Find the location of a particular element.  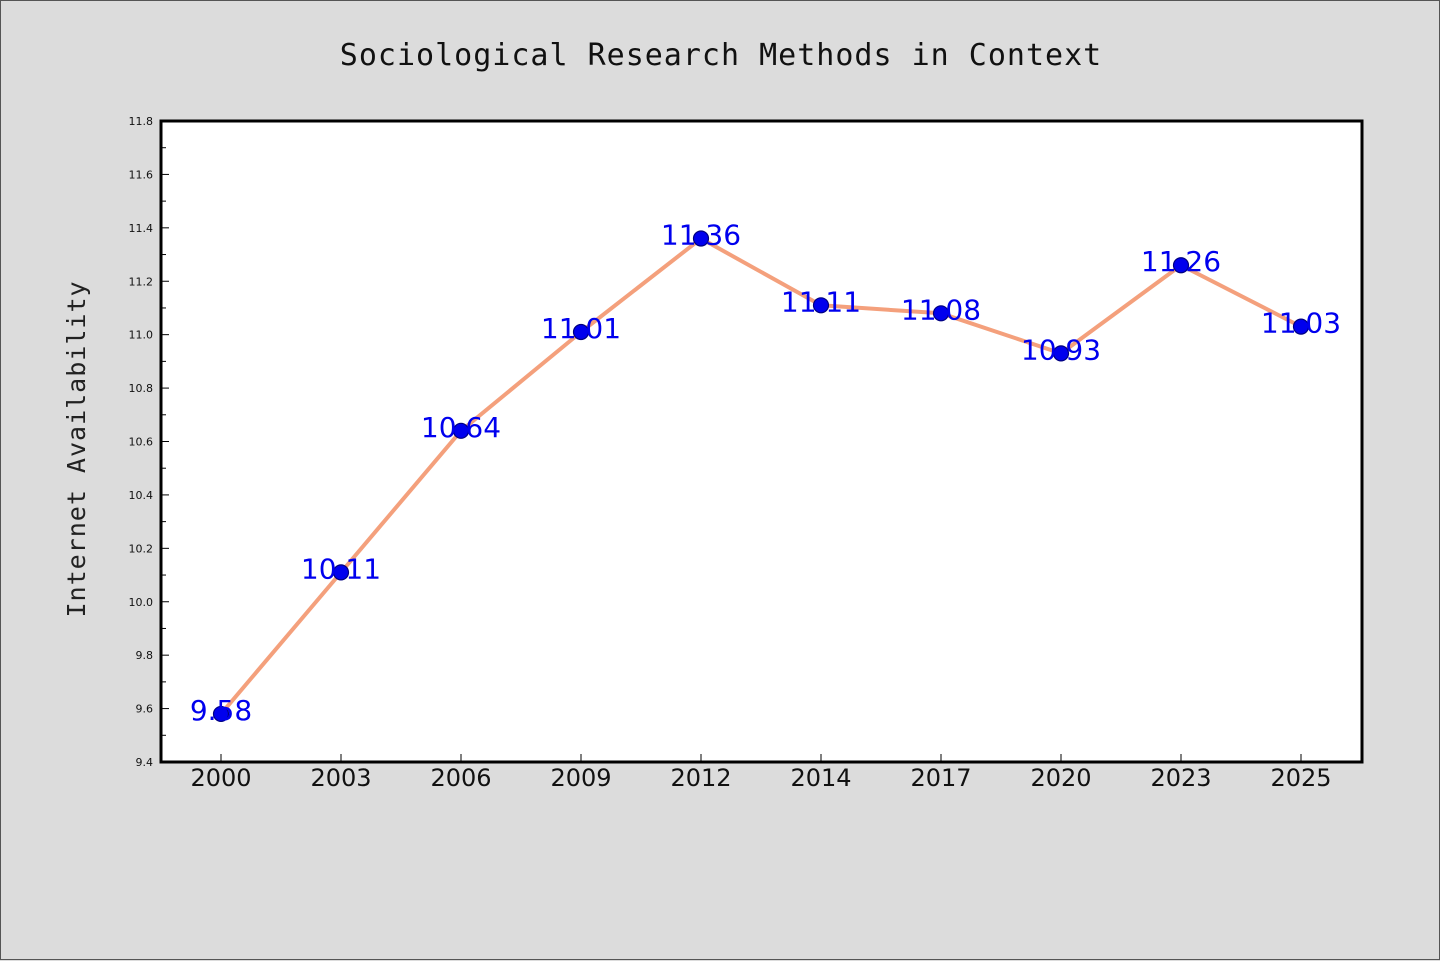

data-label: 9.58 is located at coordinates (221, 710).